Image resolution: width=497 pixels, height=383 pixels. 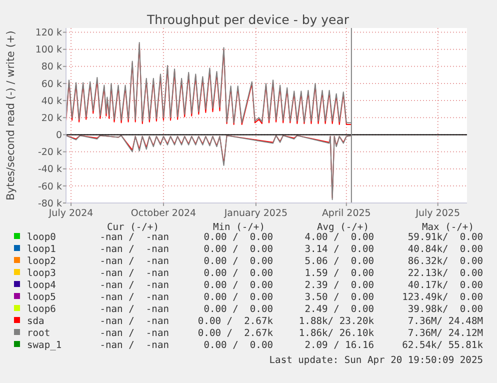 What do you see at coordinates (41, 249) in the screenshot?
I see `legend-label: loop1` at bounding box center [41, 249].